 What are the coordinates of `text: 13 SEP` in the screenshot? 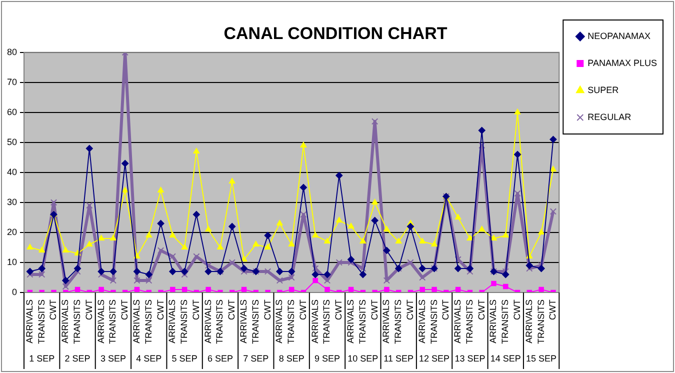 It's located at (470, 358).